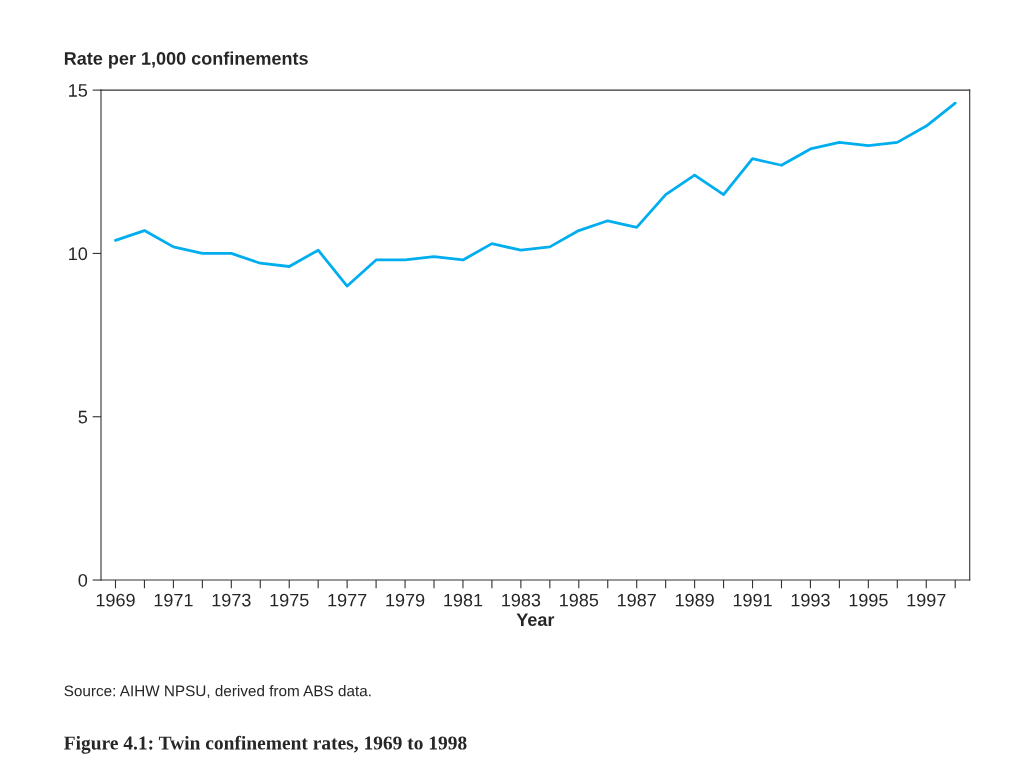 This screenshot has height=777, width=1036. What do you see at coordinates (637, 600) in the screenshot?
I see `x-tick-label: 1987` at bounding box center [637, 600].